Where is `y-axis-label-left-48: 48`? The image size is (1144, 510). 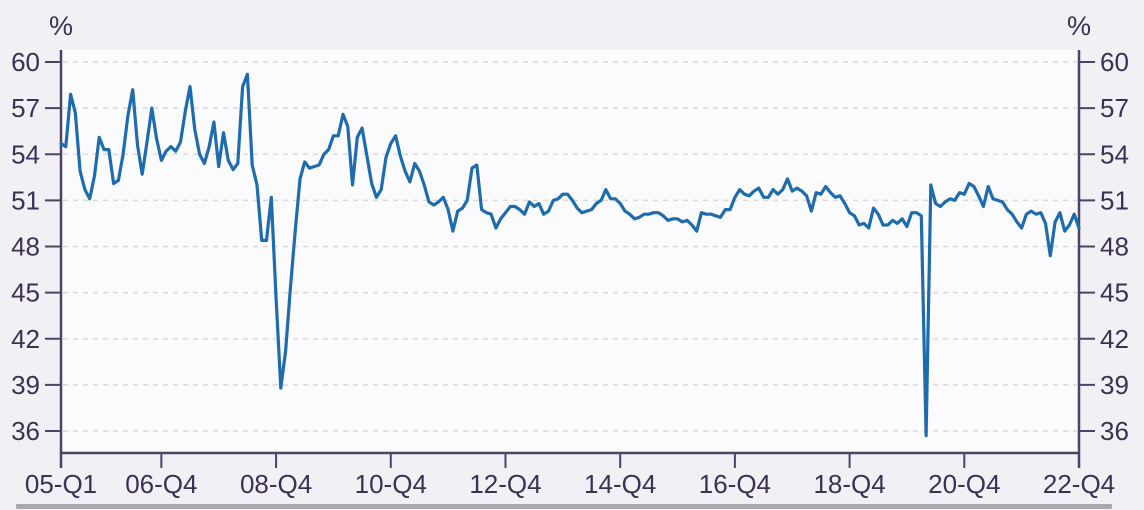 y-axis-label-left-48: 48 is located at coordinates (25, 247).